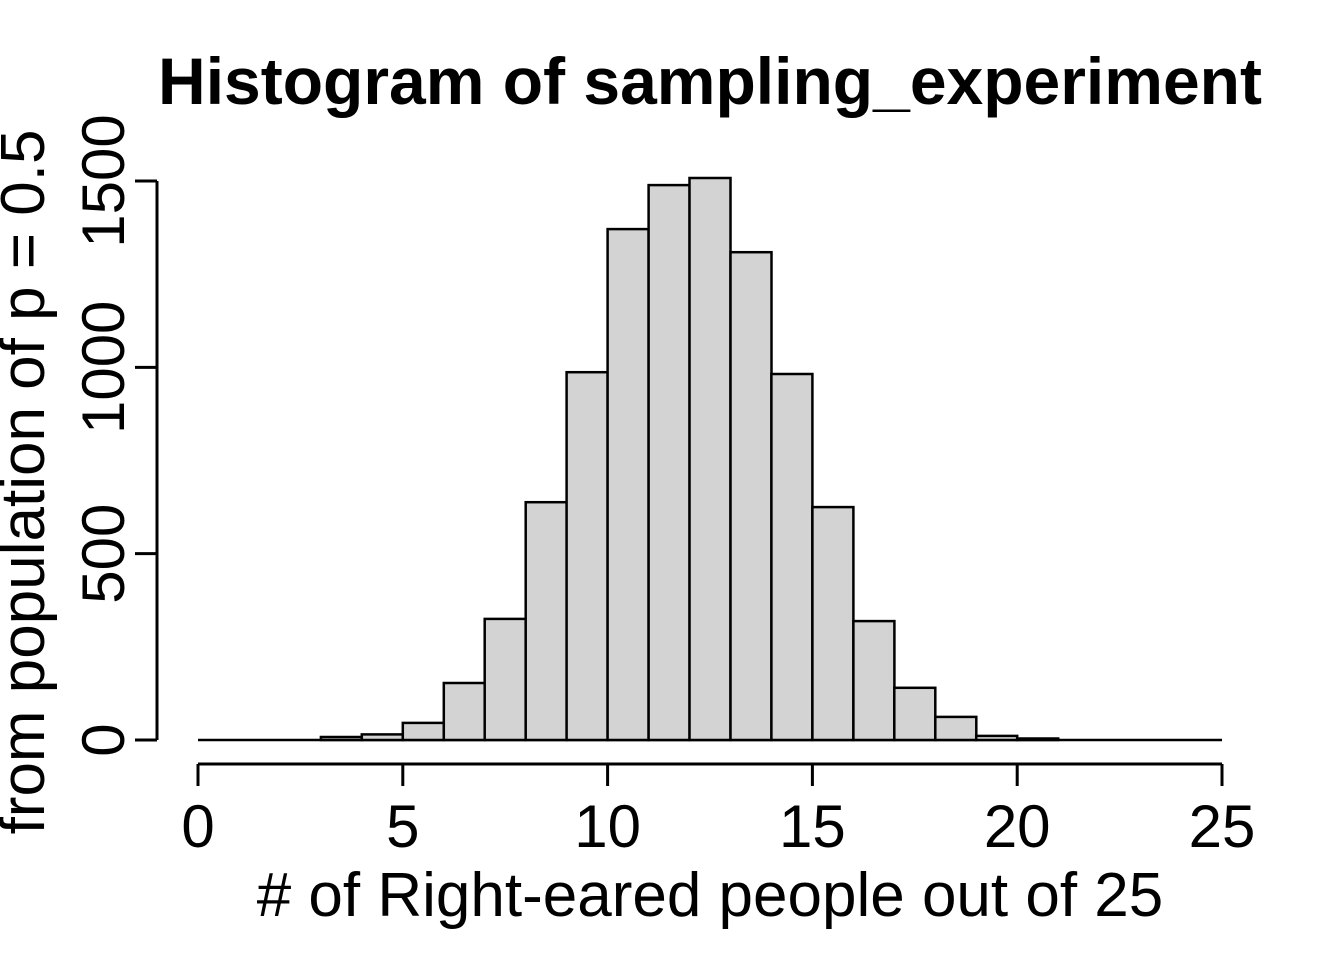  I want to click on y-tick-label: 1500, so click(103, 180).